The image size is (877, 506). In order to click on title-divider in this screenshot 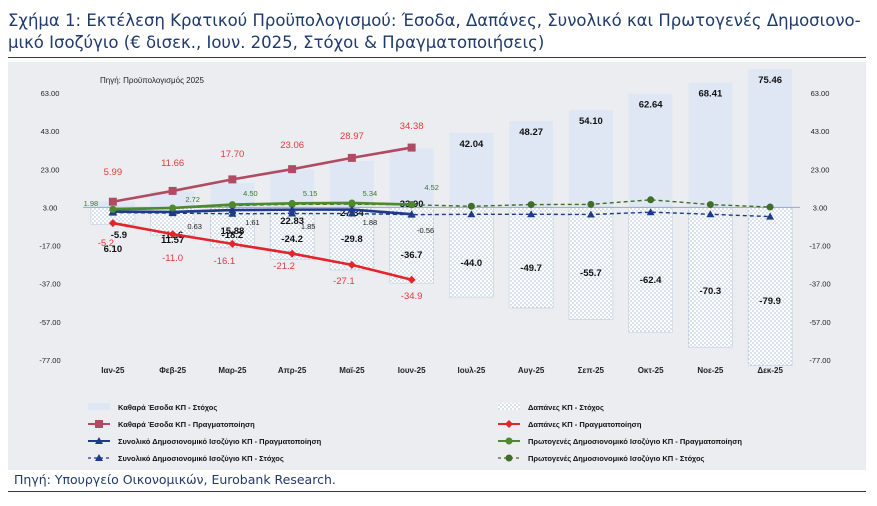, I will do `click(437, 57)`.